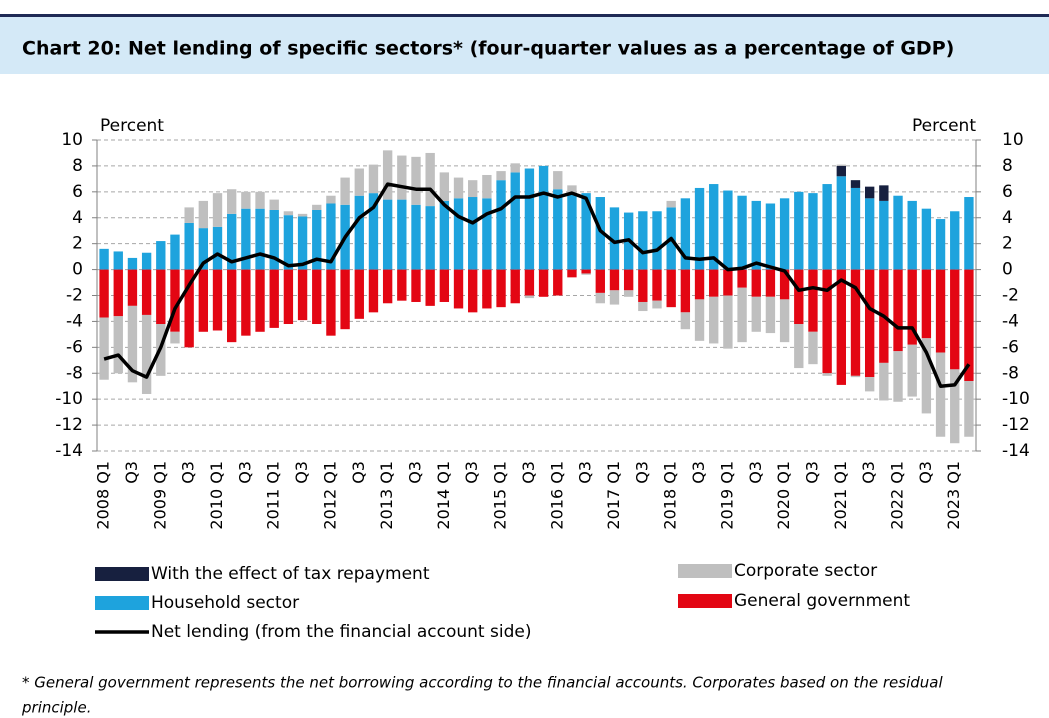 This screenshot has width=1049, height=718. What do you see at coordinates (273, 495) in the screenshot?
I see `x-tick-label: 2011 Q1` at bounding box center [273, 495].